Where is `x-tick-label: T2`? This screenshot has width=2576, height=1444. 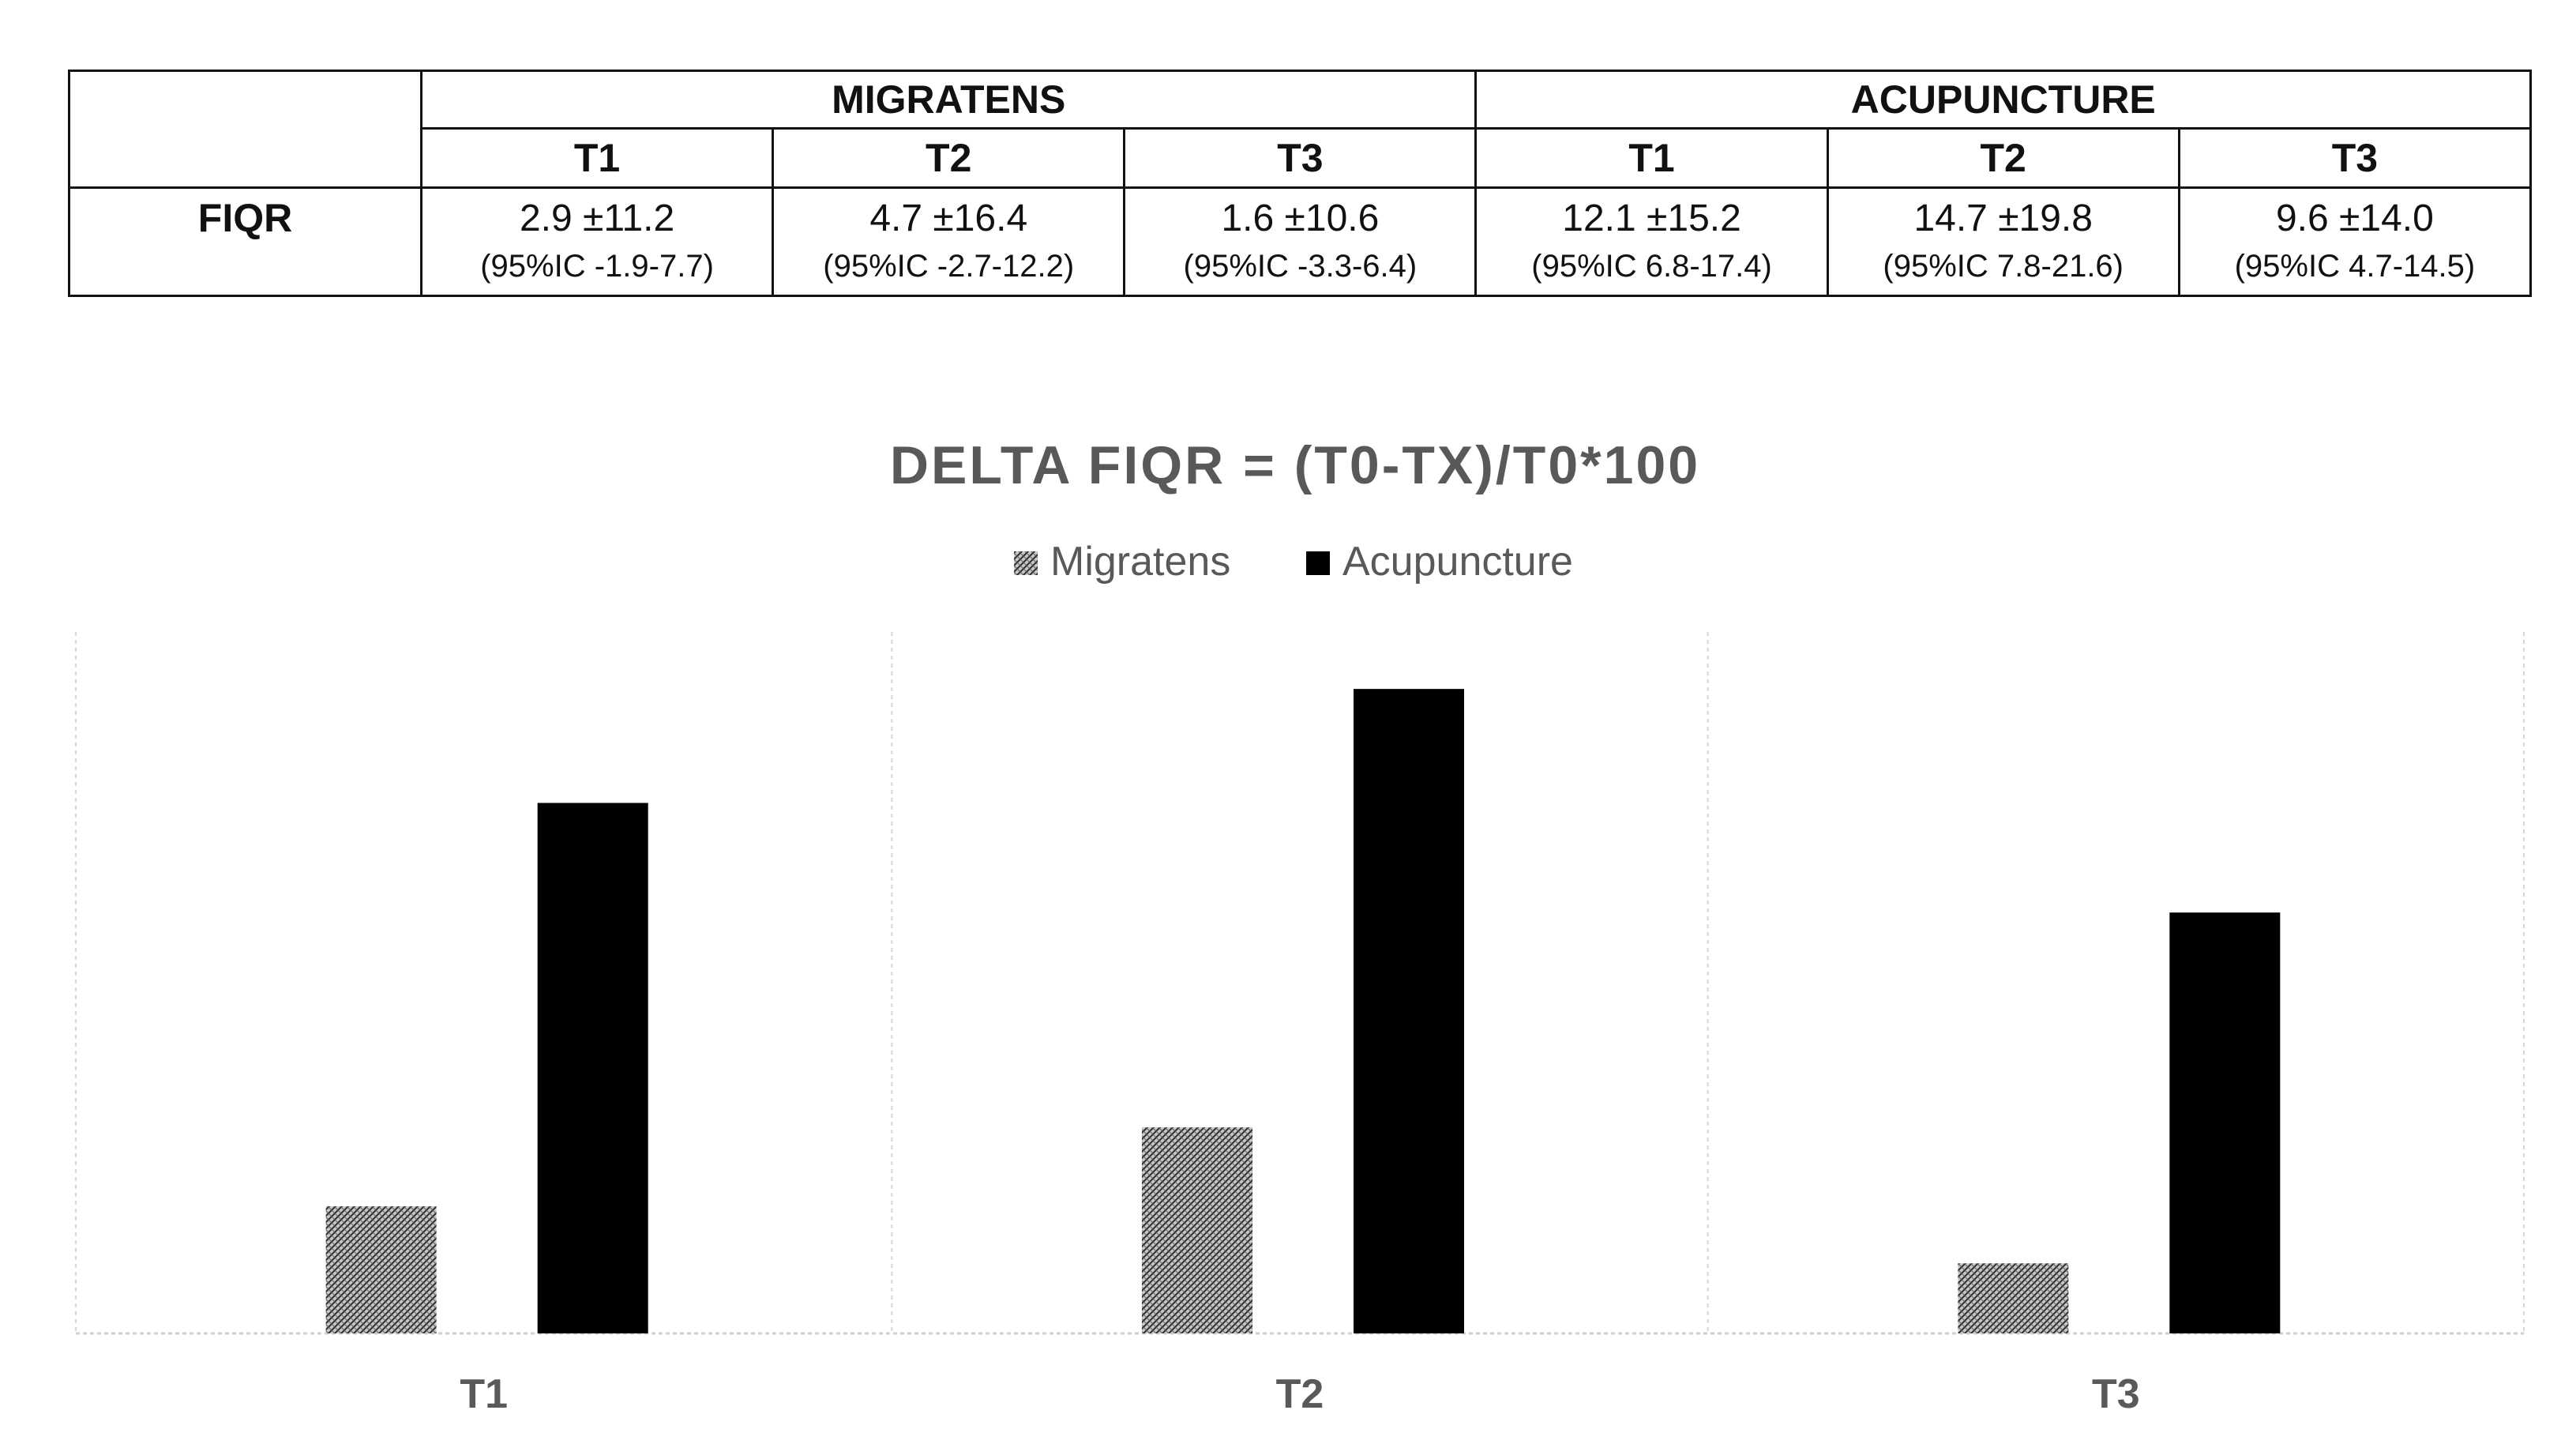
x-tick-label: T2 is located at coordinates (1300, 1394).